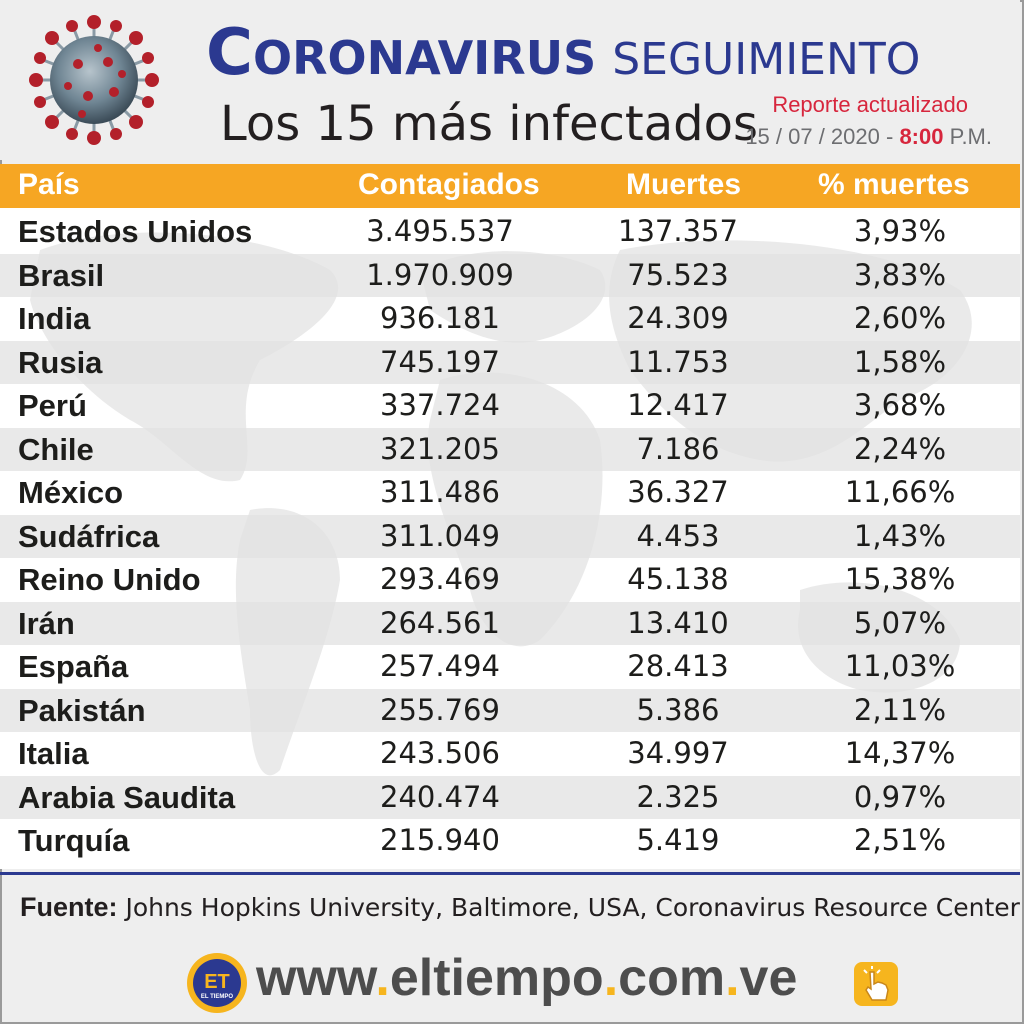 Image resolution: width=1024 pixels, height=1024 pixels. What do you see at coordinates (900, 753) in the screenshot?
I see `cell-death-pct: 14,37%` at bounding box center [900, 753].